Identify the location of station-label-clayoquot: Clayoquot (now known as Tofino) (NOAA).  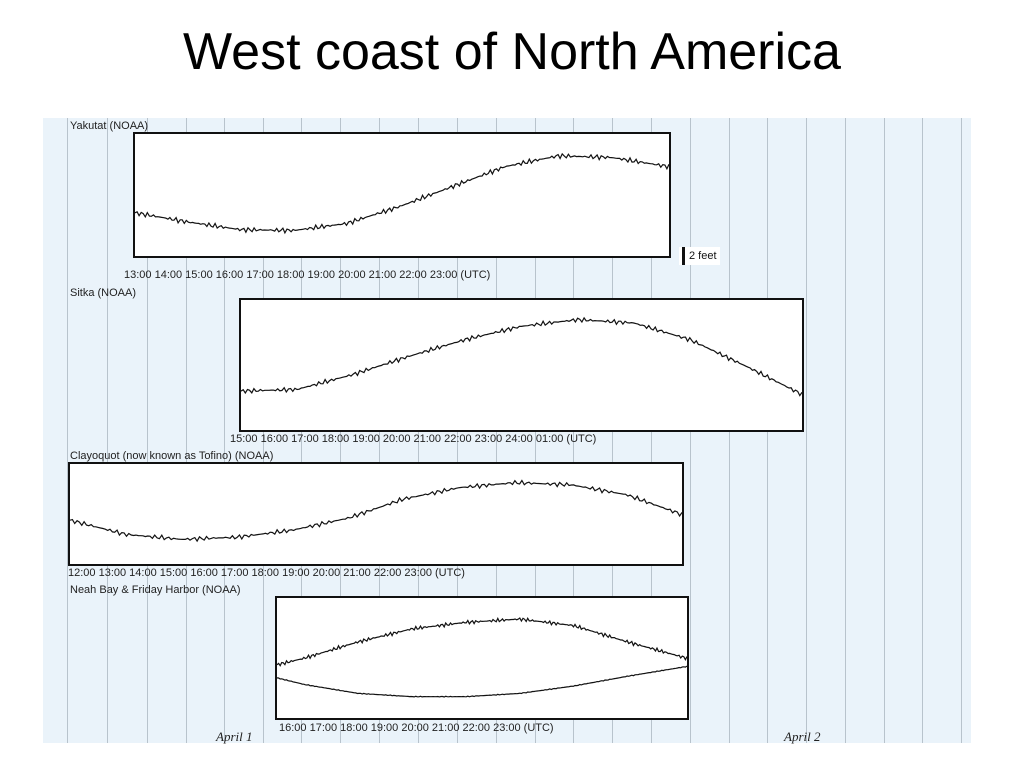
(172, 456).